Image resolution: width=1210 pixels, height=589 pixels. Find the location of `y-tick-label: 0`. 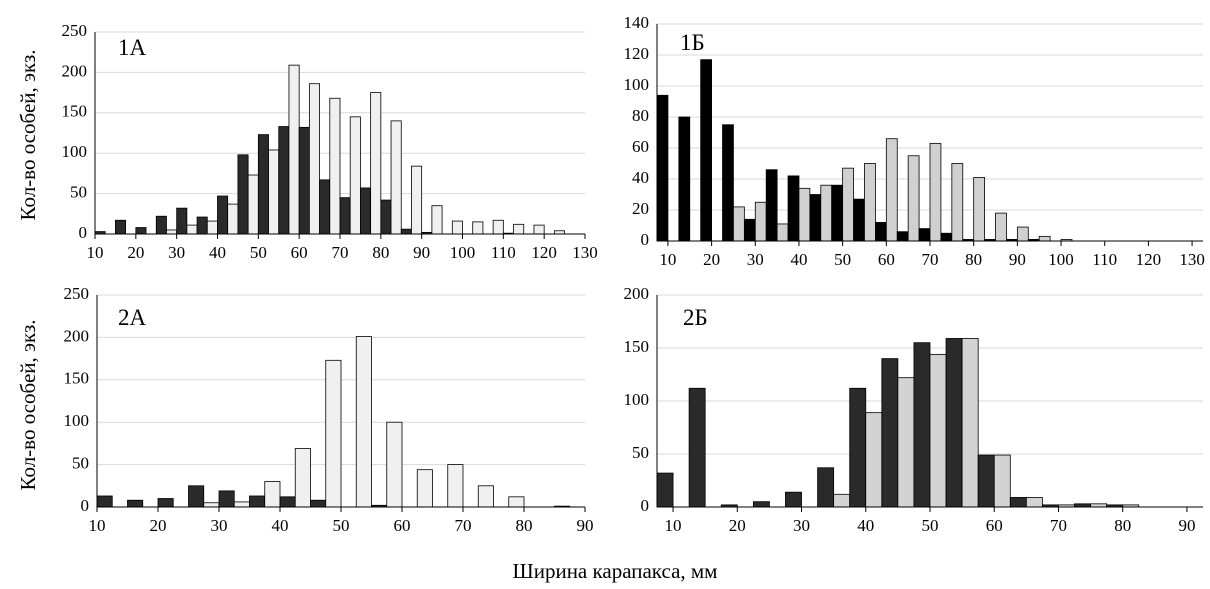

y-tick-label: 0 is located at coordinates (645, 239).